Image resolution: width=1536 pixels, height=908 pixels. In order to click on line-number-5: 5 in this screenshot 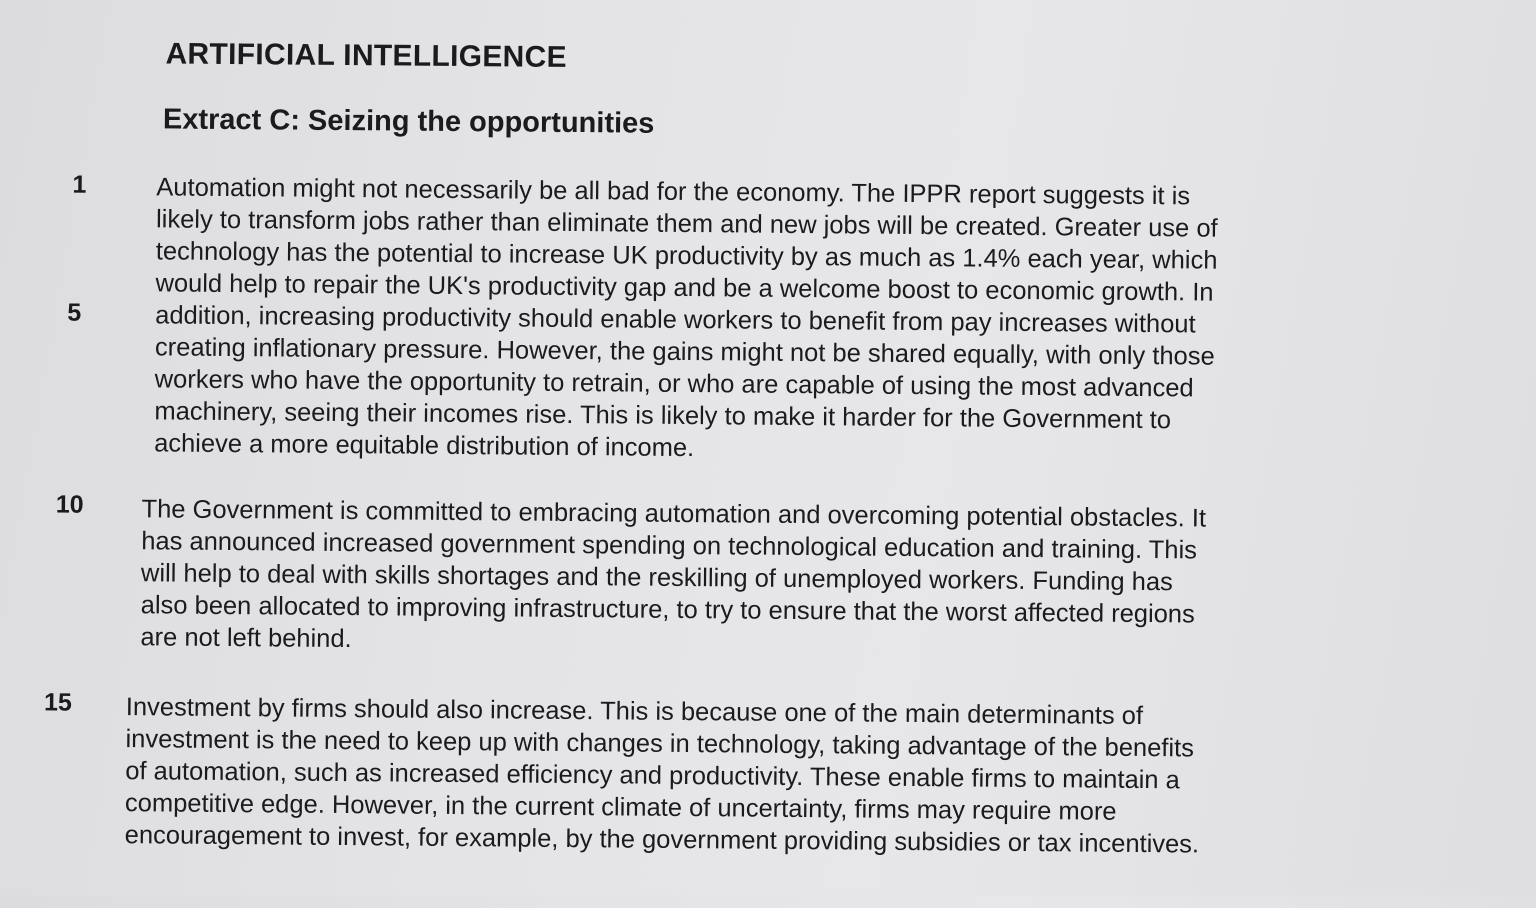, I will do `click(74, 312)`.